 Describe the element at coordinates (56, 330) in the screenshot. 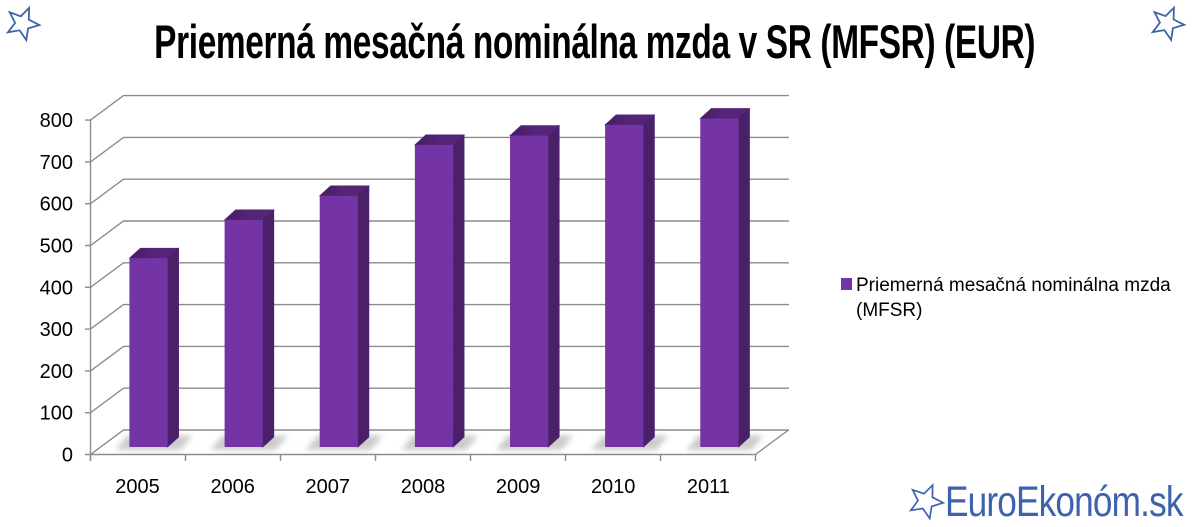

I see `svg-text: 300` at that location.